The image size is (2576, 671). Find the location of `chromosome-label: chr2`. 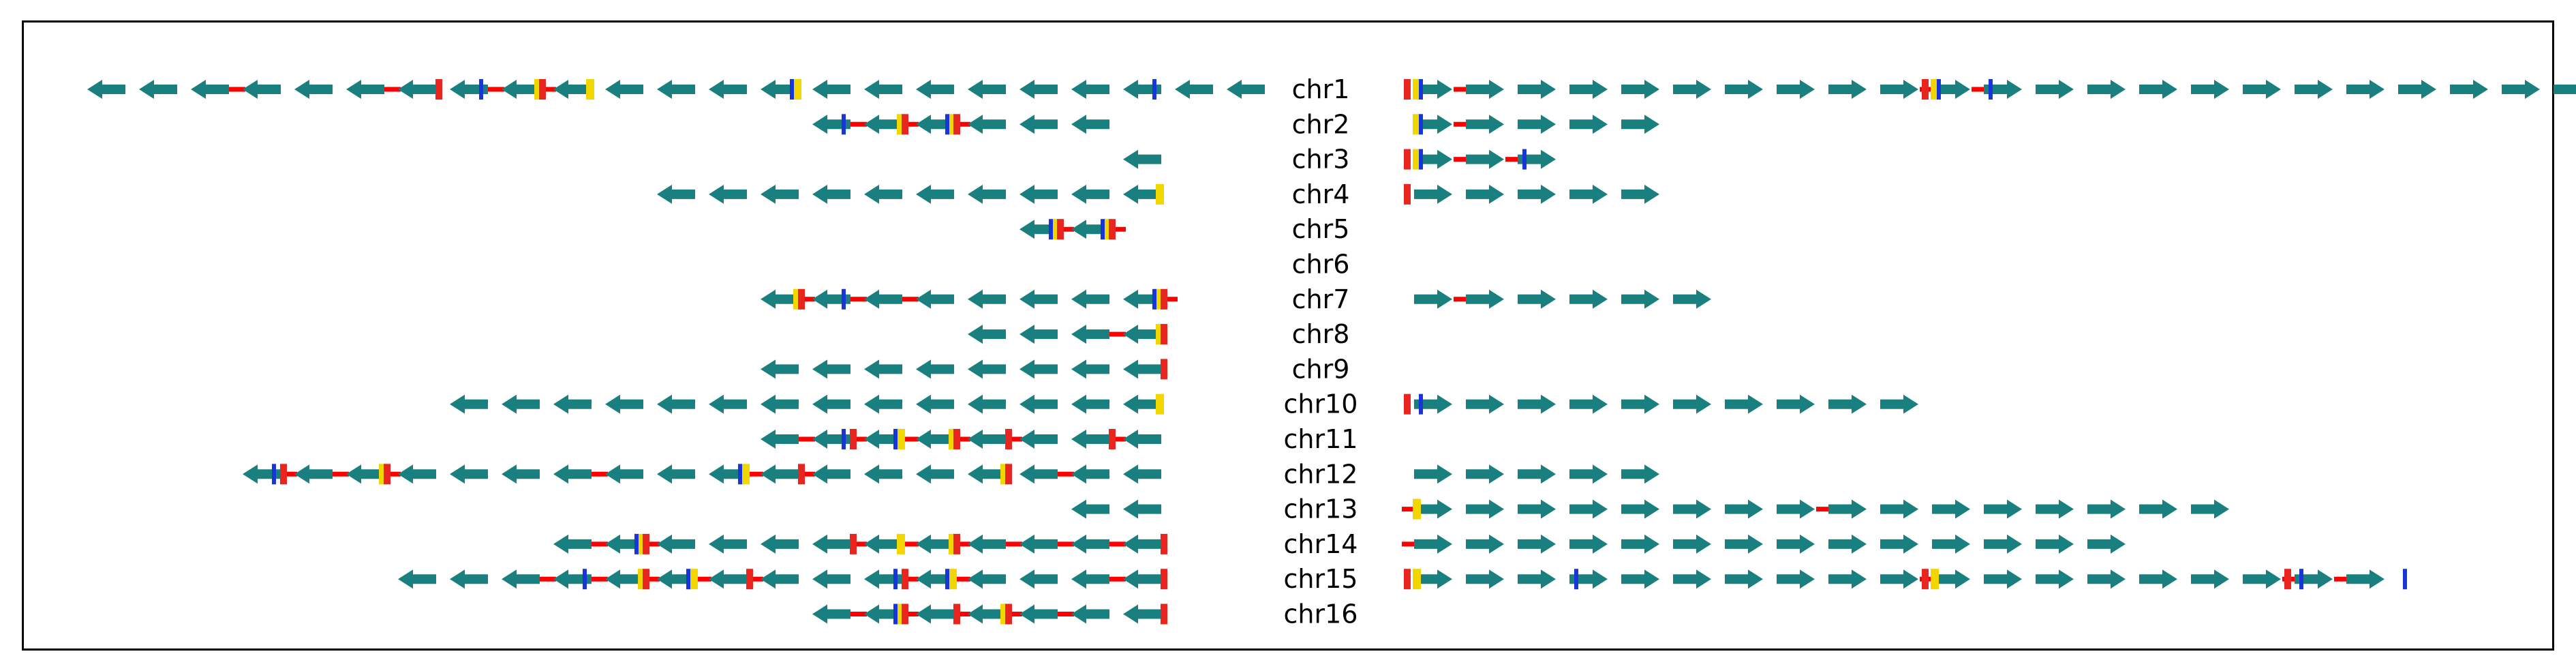

chromosome-label: chr2 is located at coordinates (1321, 124).